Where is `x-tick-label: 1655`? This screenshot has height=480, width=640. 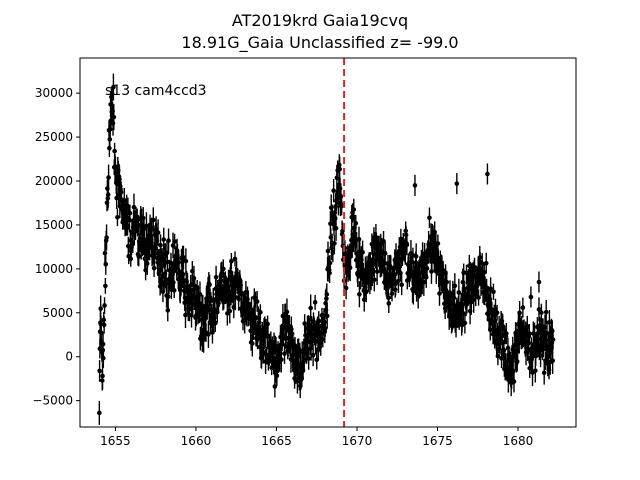 x-tick-label: 1655 is located at coordinates (115, 441).